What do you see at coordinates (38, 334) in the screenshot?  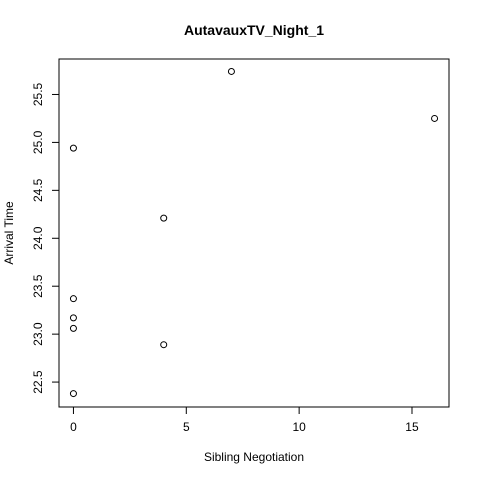 I see `y-tick-label: 23.0` at bounding box center [38, 334].